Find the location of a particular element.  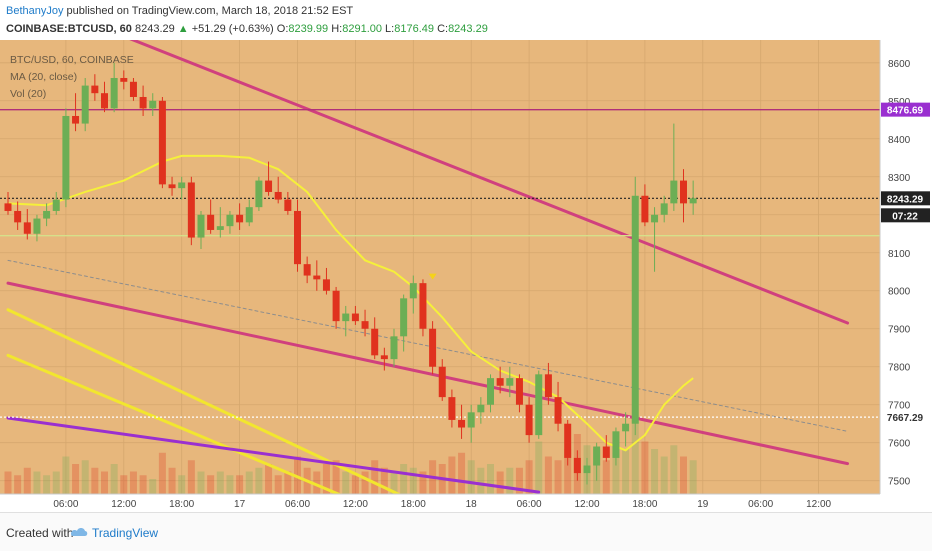

open-value: 8239.99 is located at coordinates (308, 29).